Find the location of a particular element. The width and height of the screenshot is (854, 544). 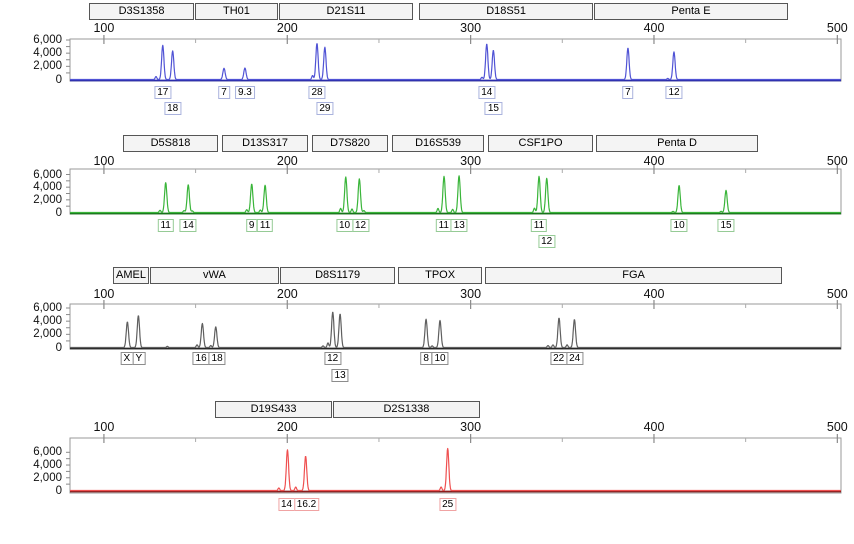

marker-box-d18s51: D18S51 is located at coordinates (506, 11).